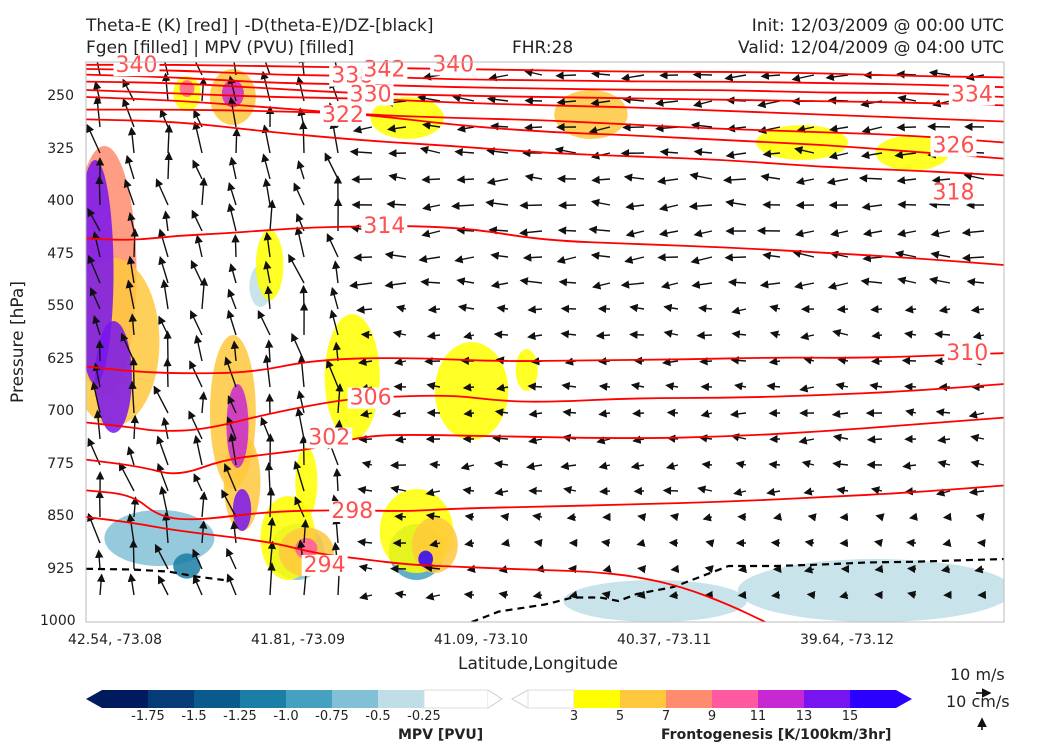  Describe the element at coordinates (545, 407) in the screenshot. I see `theta-e-contour` at that location.